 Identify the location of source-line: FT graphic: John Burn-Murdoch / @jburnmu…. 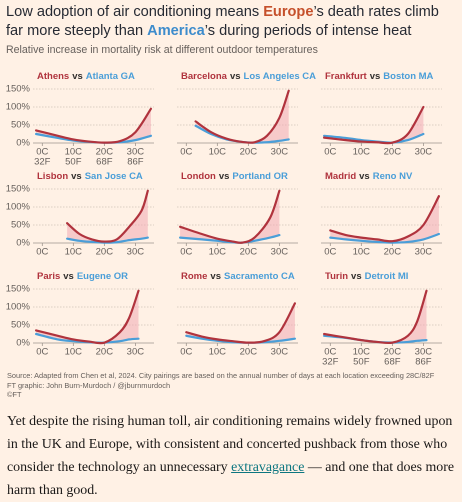
(89, 385).